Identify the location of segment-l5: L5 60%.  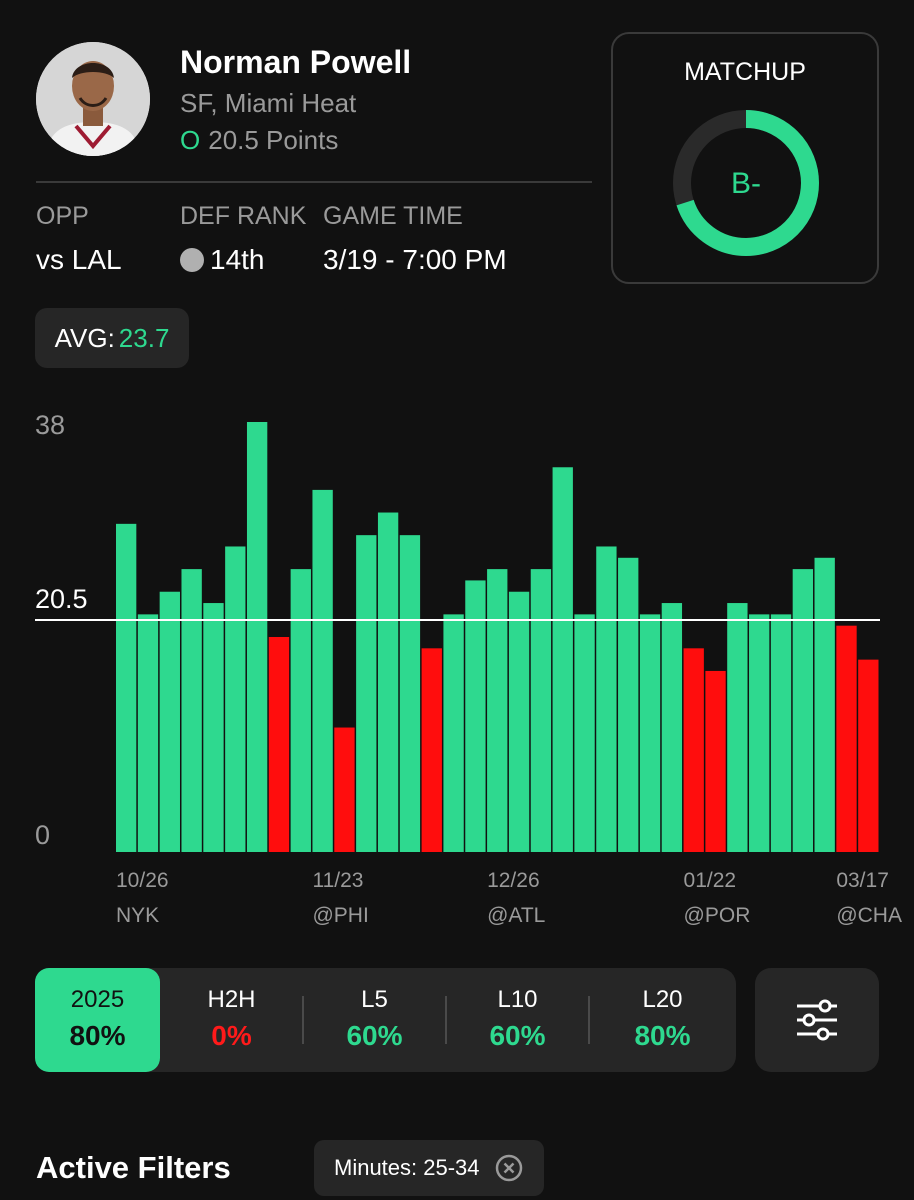
(374, 1020).